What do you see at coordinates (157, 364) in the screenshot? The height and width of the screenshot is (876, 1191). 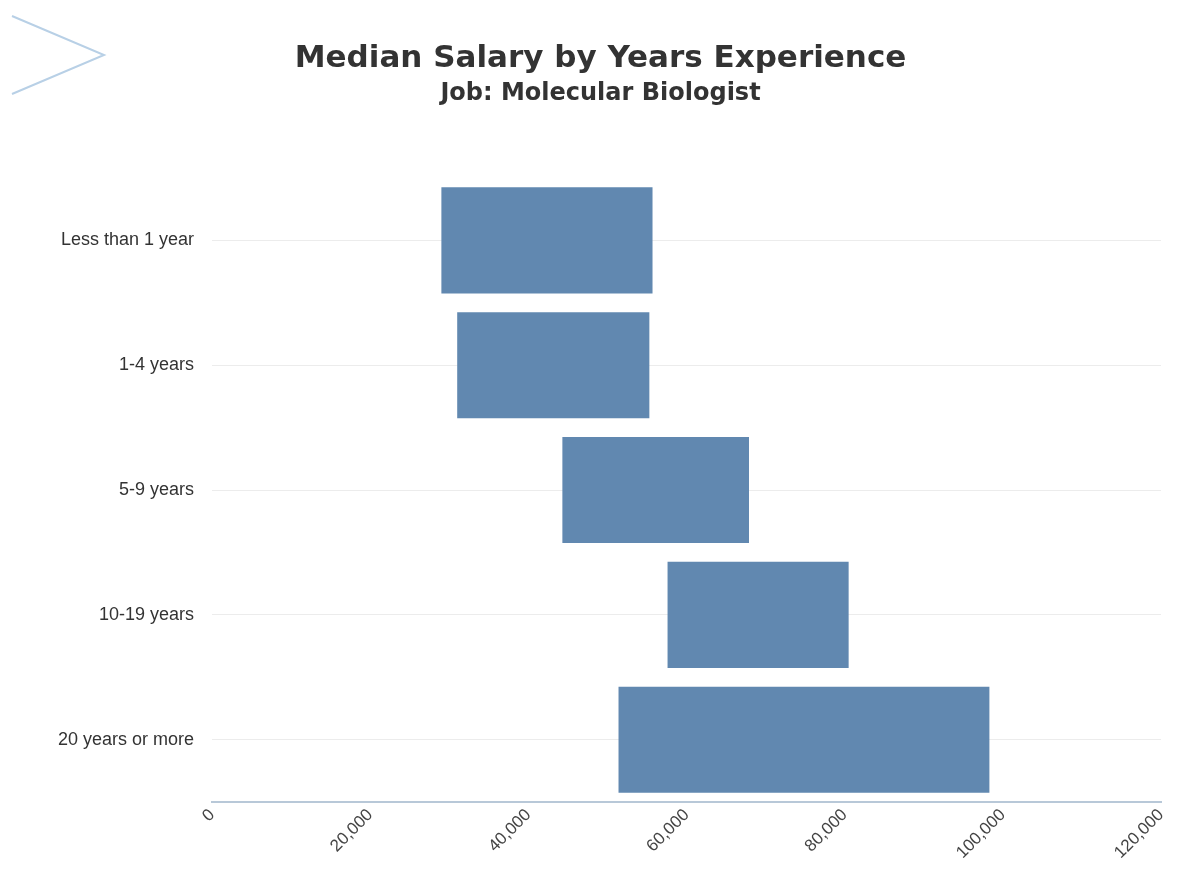 I see `y-tick-label: 1-4 years` at bounding box center [157, 364].